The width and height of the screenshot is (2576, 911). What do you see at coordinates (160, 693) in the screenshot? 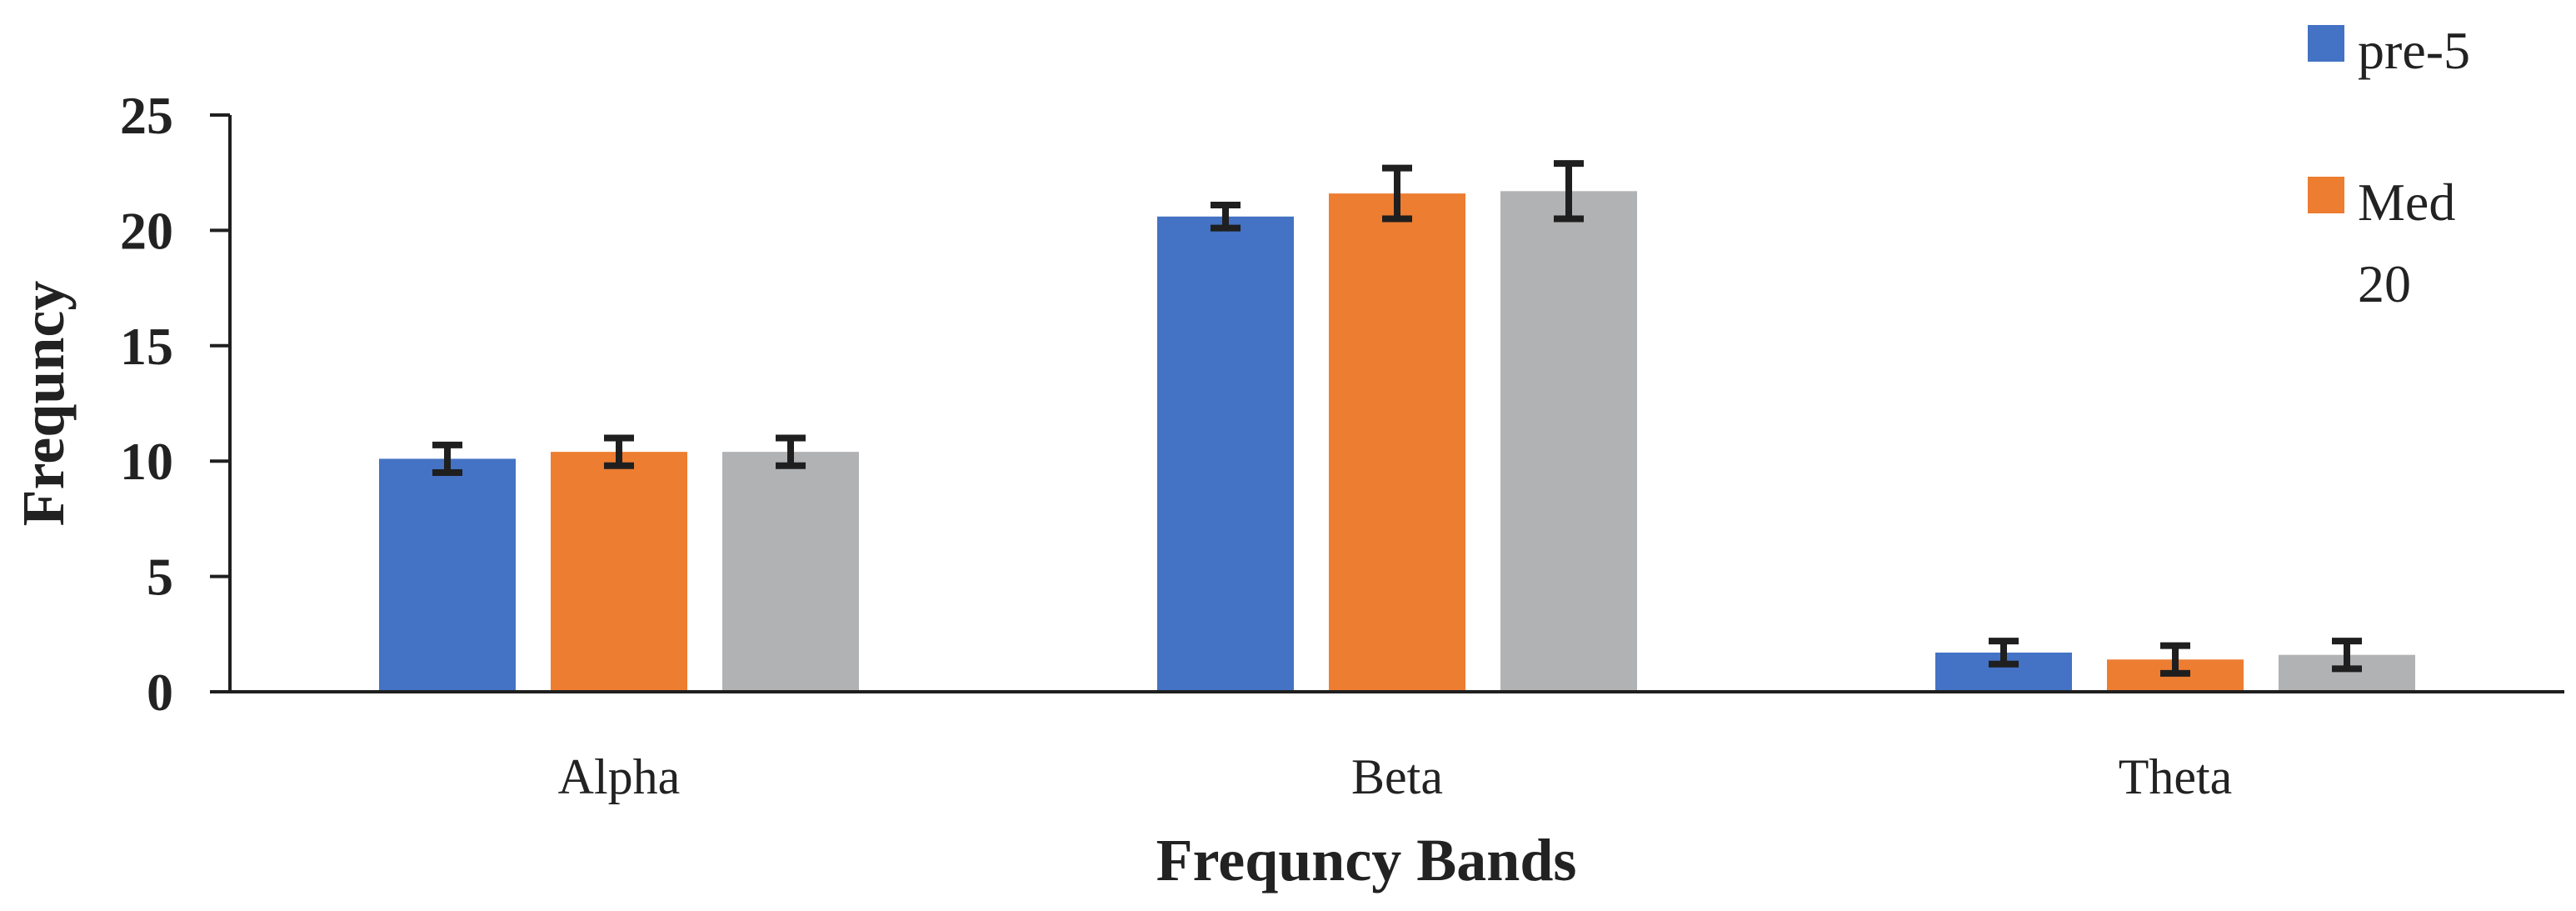
I see `y-tick-label-0: 0` at bounding box center [160, 693].